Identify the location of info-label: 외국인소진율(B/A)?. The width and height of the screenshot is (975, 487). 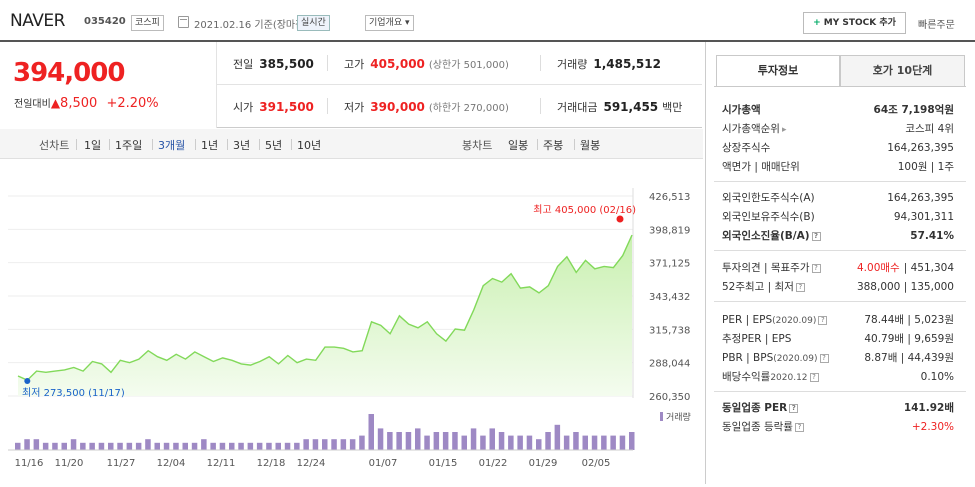
(771, 236).